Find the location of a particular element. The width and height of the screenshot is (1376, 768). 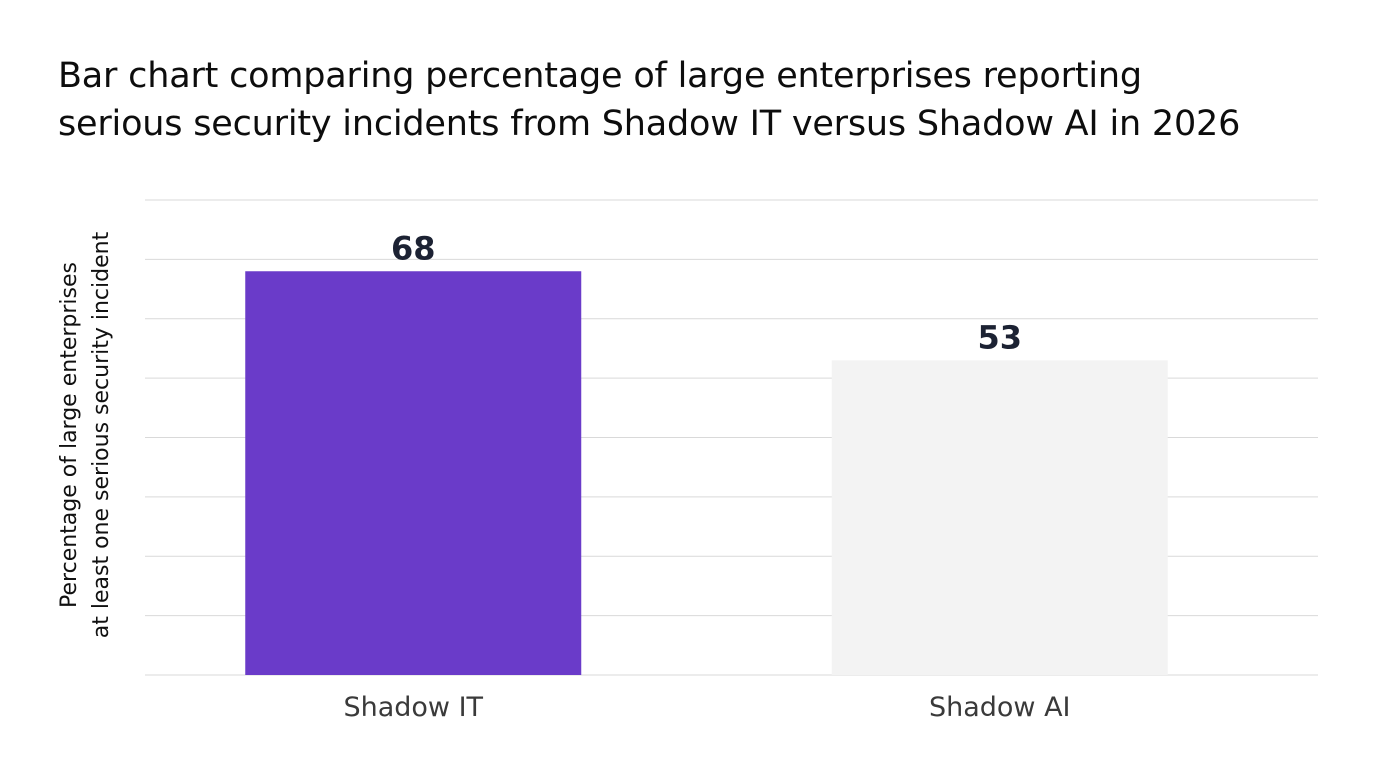

bar-shadow-ai is located at coordinates (999, 517).